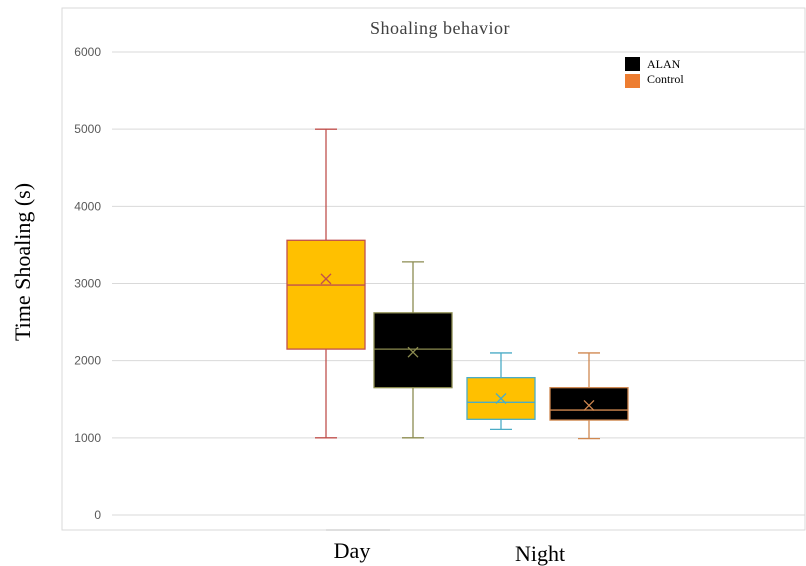 This screenshot has height=566, width=806. What do you see at coordinates (87, 206) in the screenshot?
I see `y-tick-label: 4000` at bounding box center [87, 206].